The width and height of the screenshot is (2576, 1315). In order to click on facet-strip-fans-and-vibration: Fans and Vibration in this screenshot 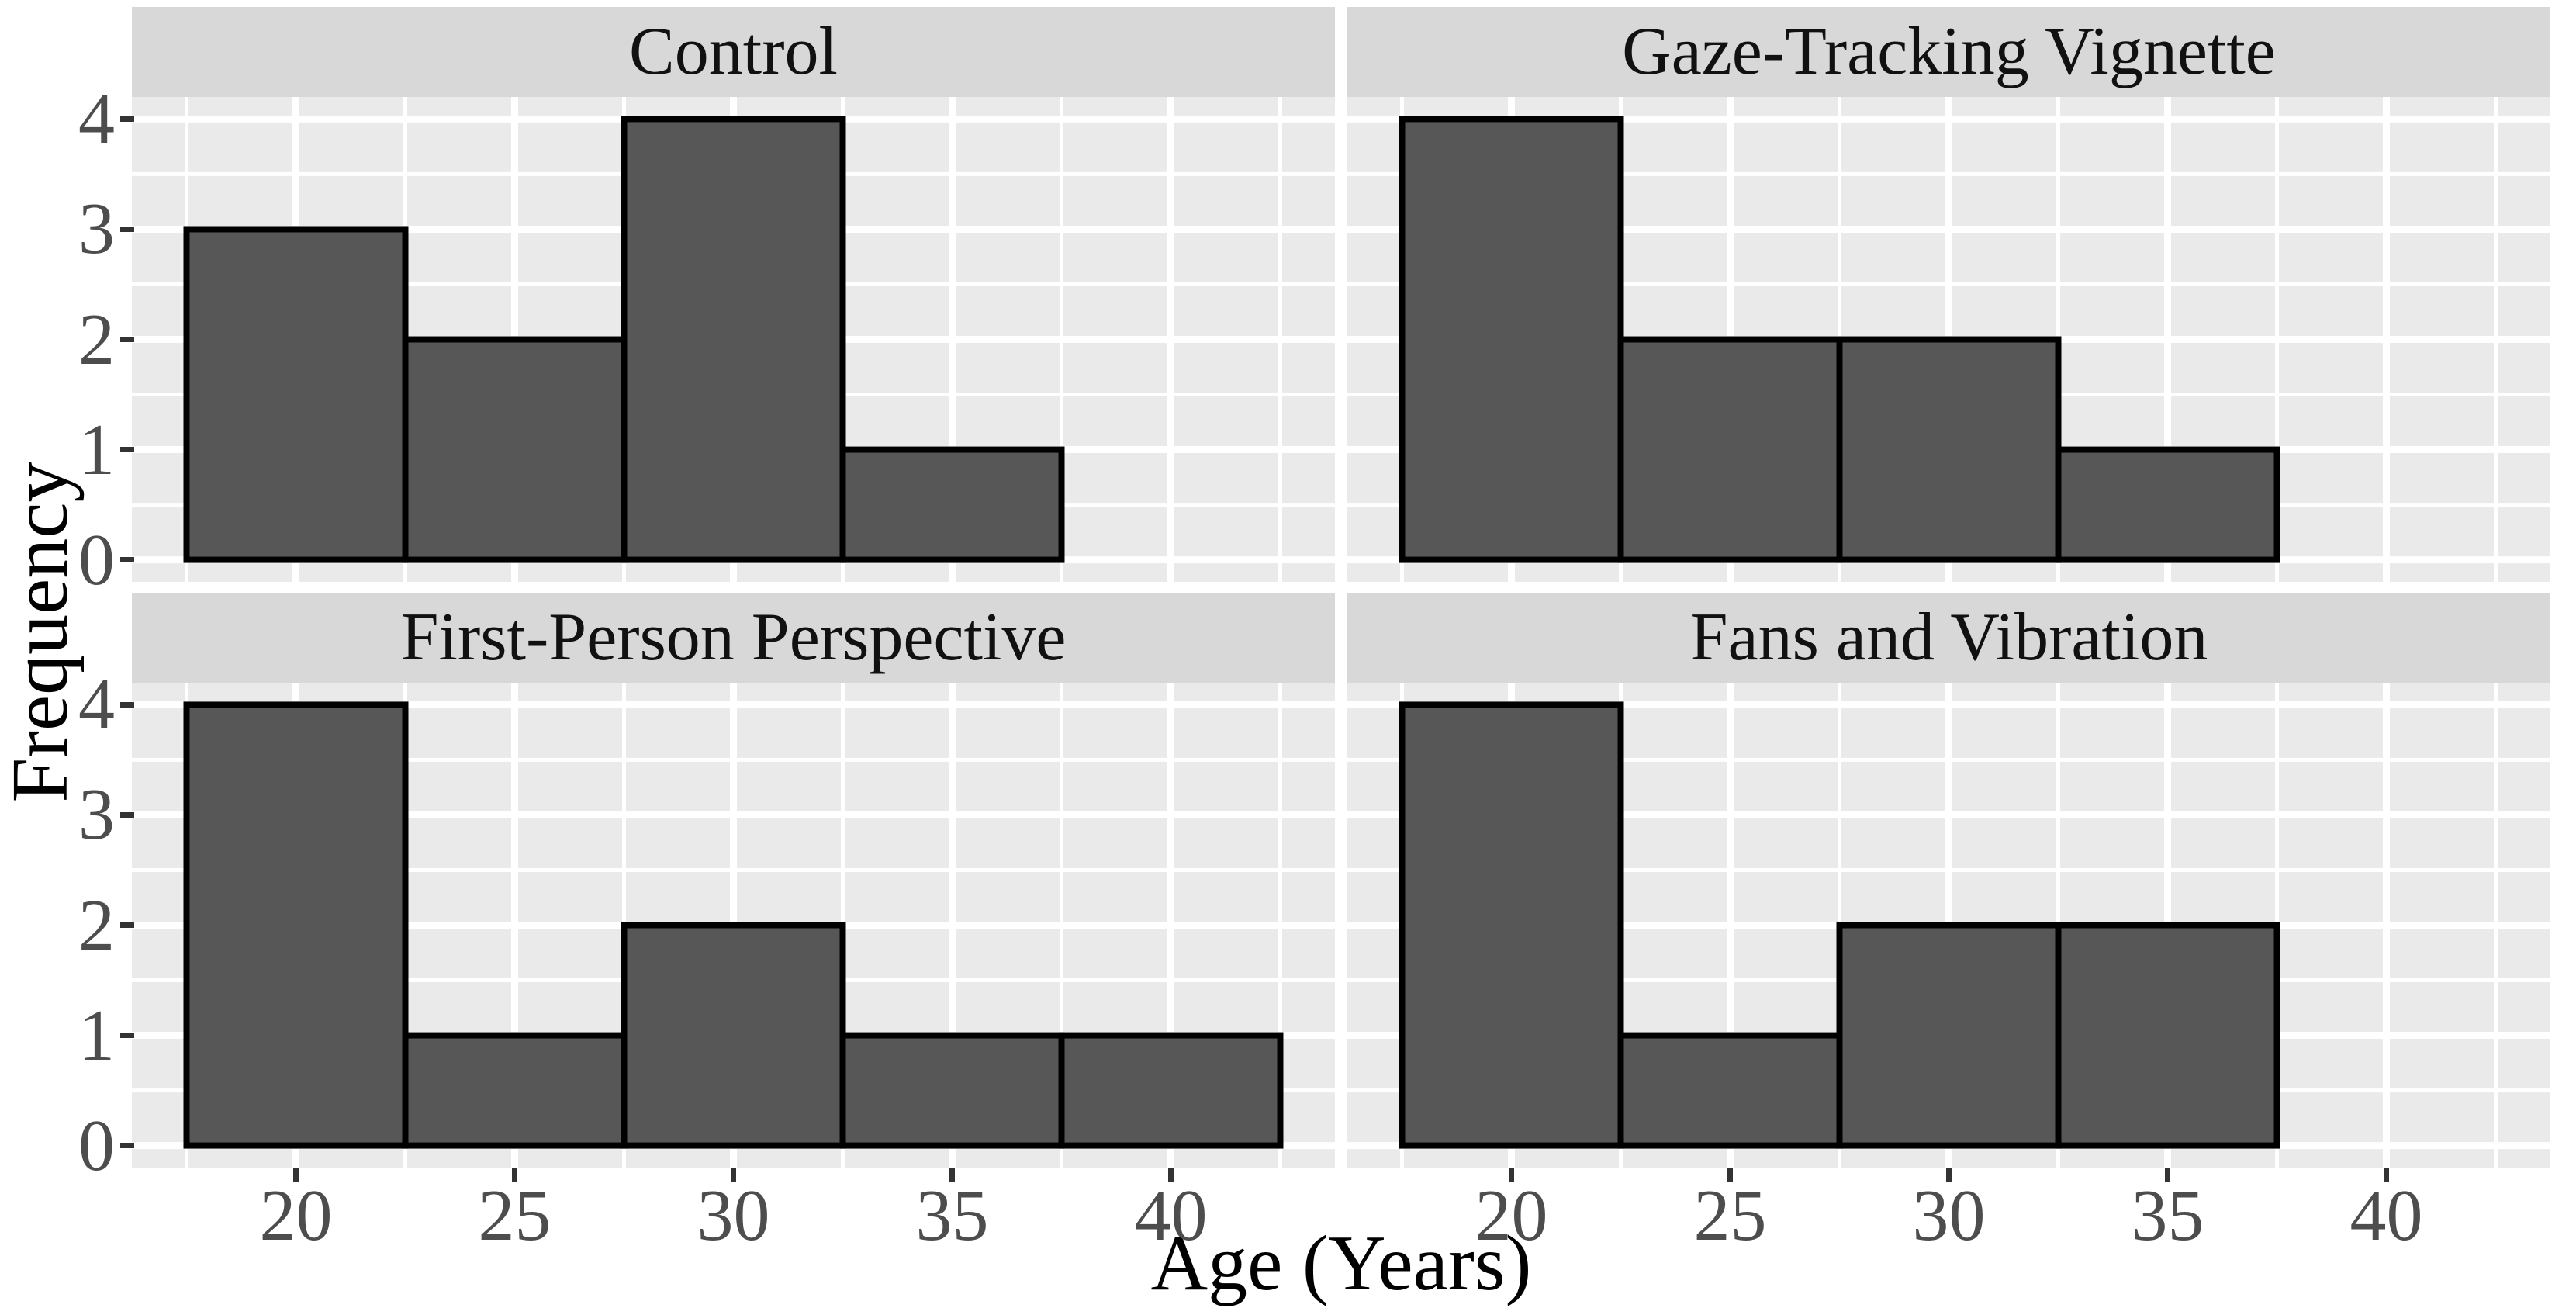, I will do `click(1948, 638)`.